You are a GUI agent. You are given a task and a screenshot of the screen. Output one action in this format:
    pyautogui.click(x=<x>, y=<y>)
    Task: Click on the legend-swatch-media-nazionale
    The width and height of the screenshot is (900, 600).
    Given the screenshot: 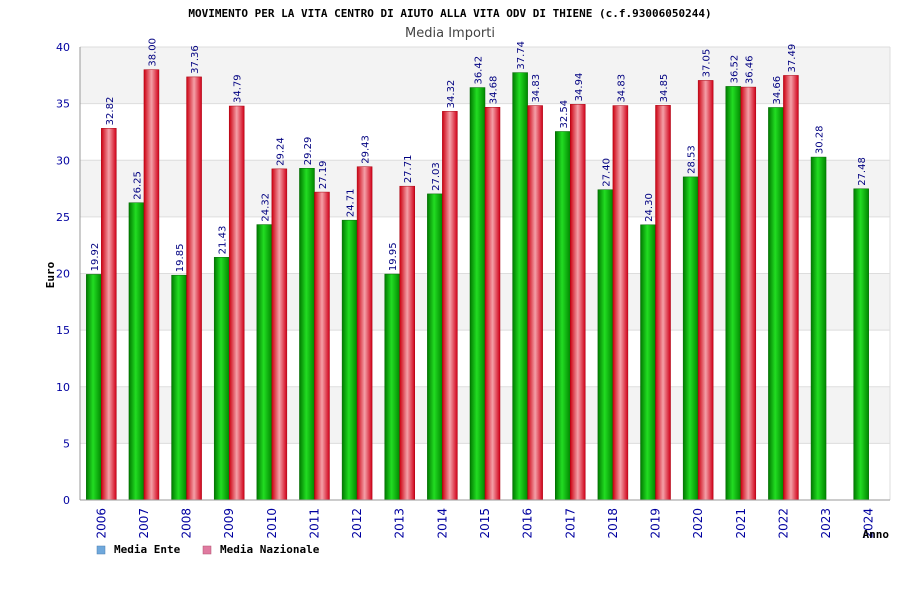 What is the action you would take?
    pyautogui.click(x=207, y=550)
    